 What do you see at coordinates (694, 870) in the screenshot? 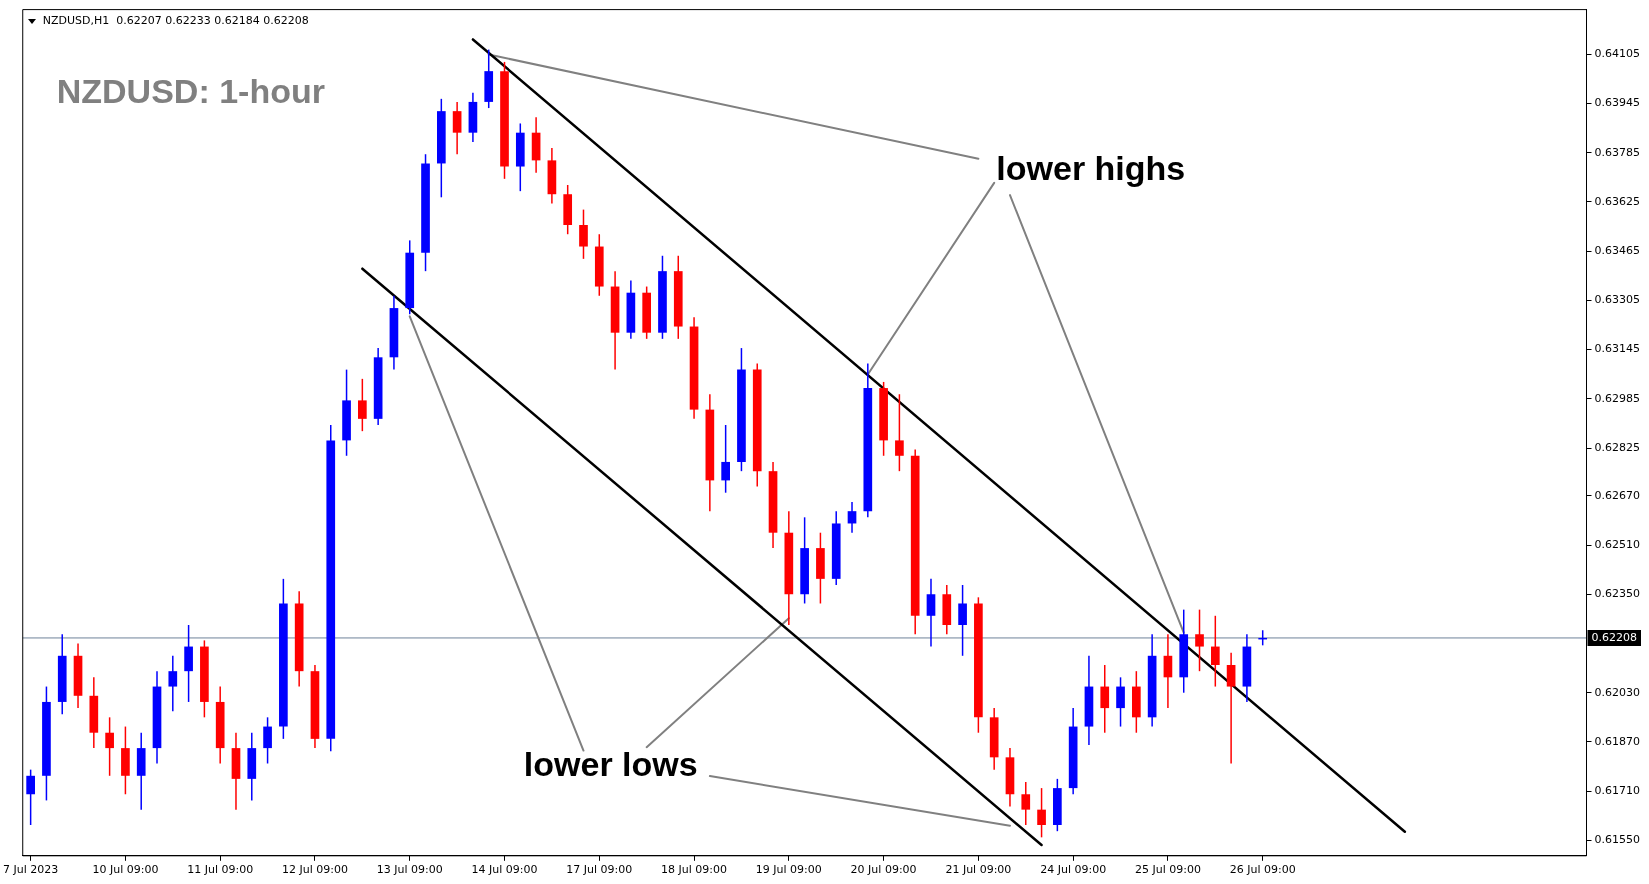
I see `x-tick-label: 18 Jul 09:00` at bounding box center [694, 870].